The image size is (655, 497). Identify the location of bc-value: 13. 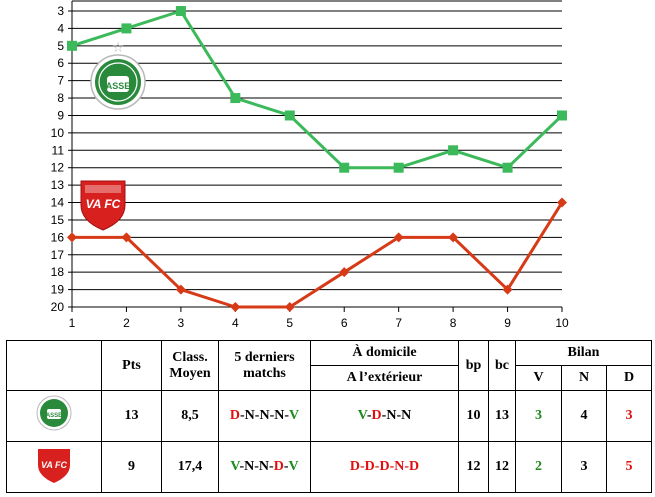
(502, 416).